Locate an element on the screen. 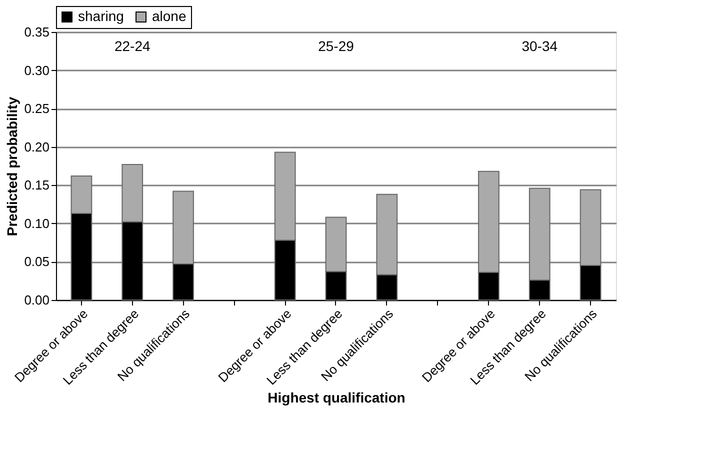 This screenshot has width=708, height=476. legend-label: sharing is located at coordinates (101, 16).